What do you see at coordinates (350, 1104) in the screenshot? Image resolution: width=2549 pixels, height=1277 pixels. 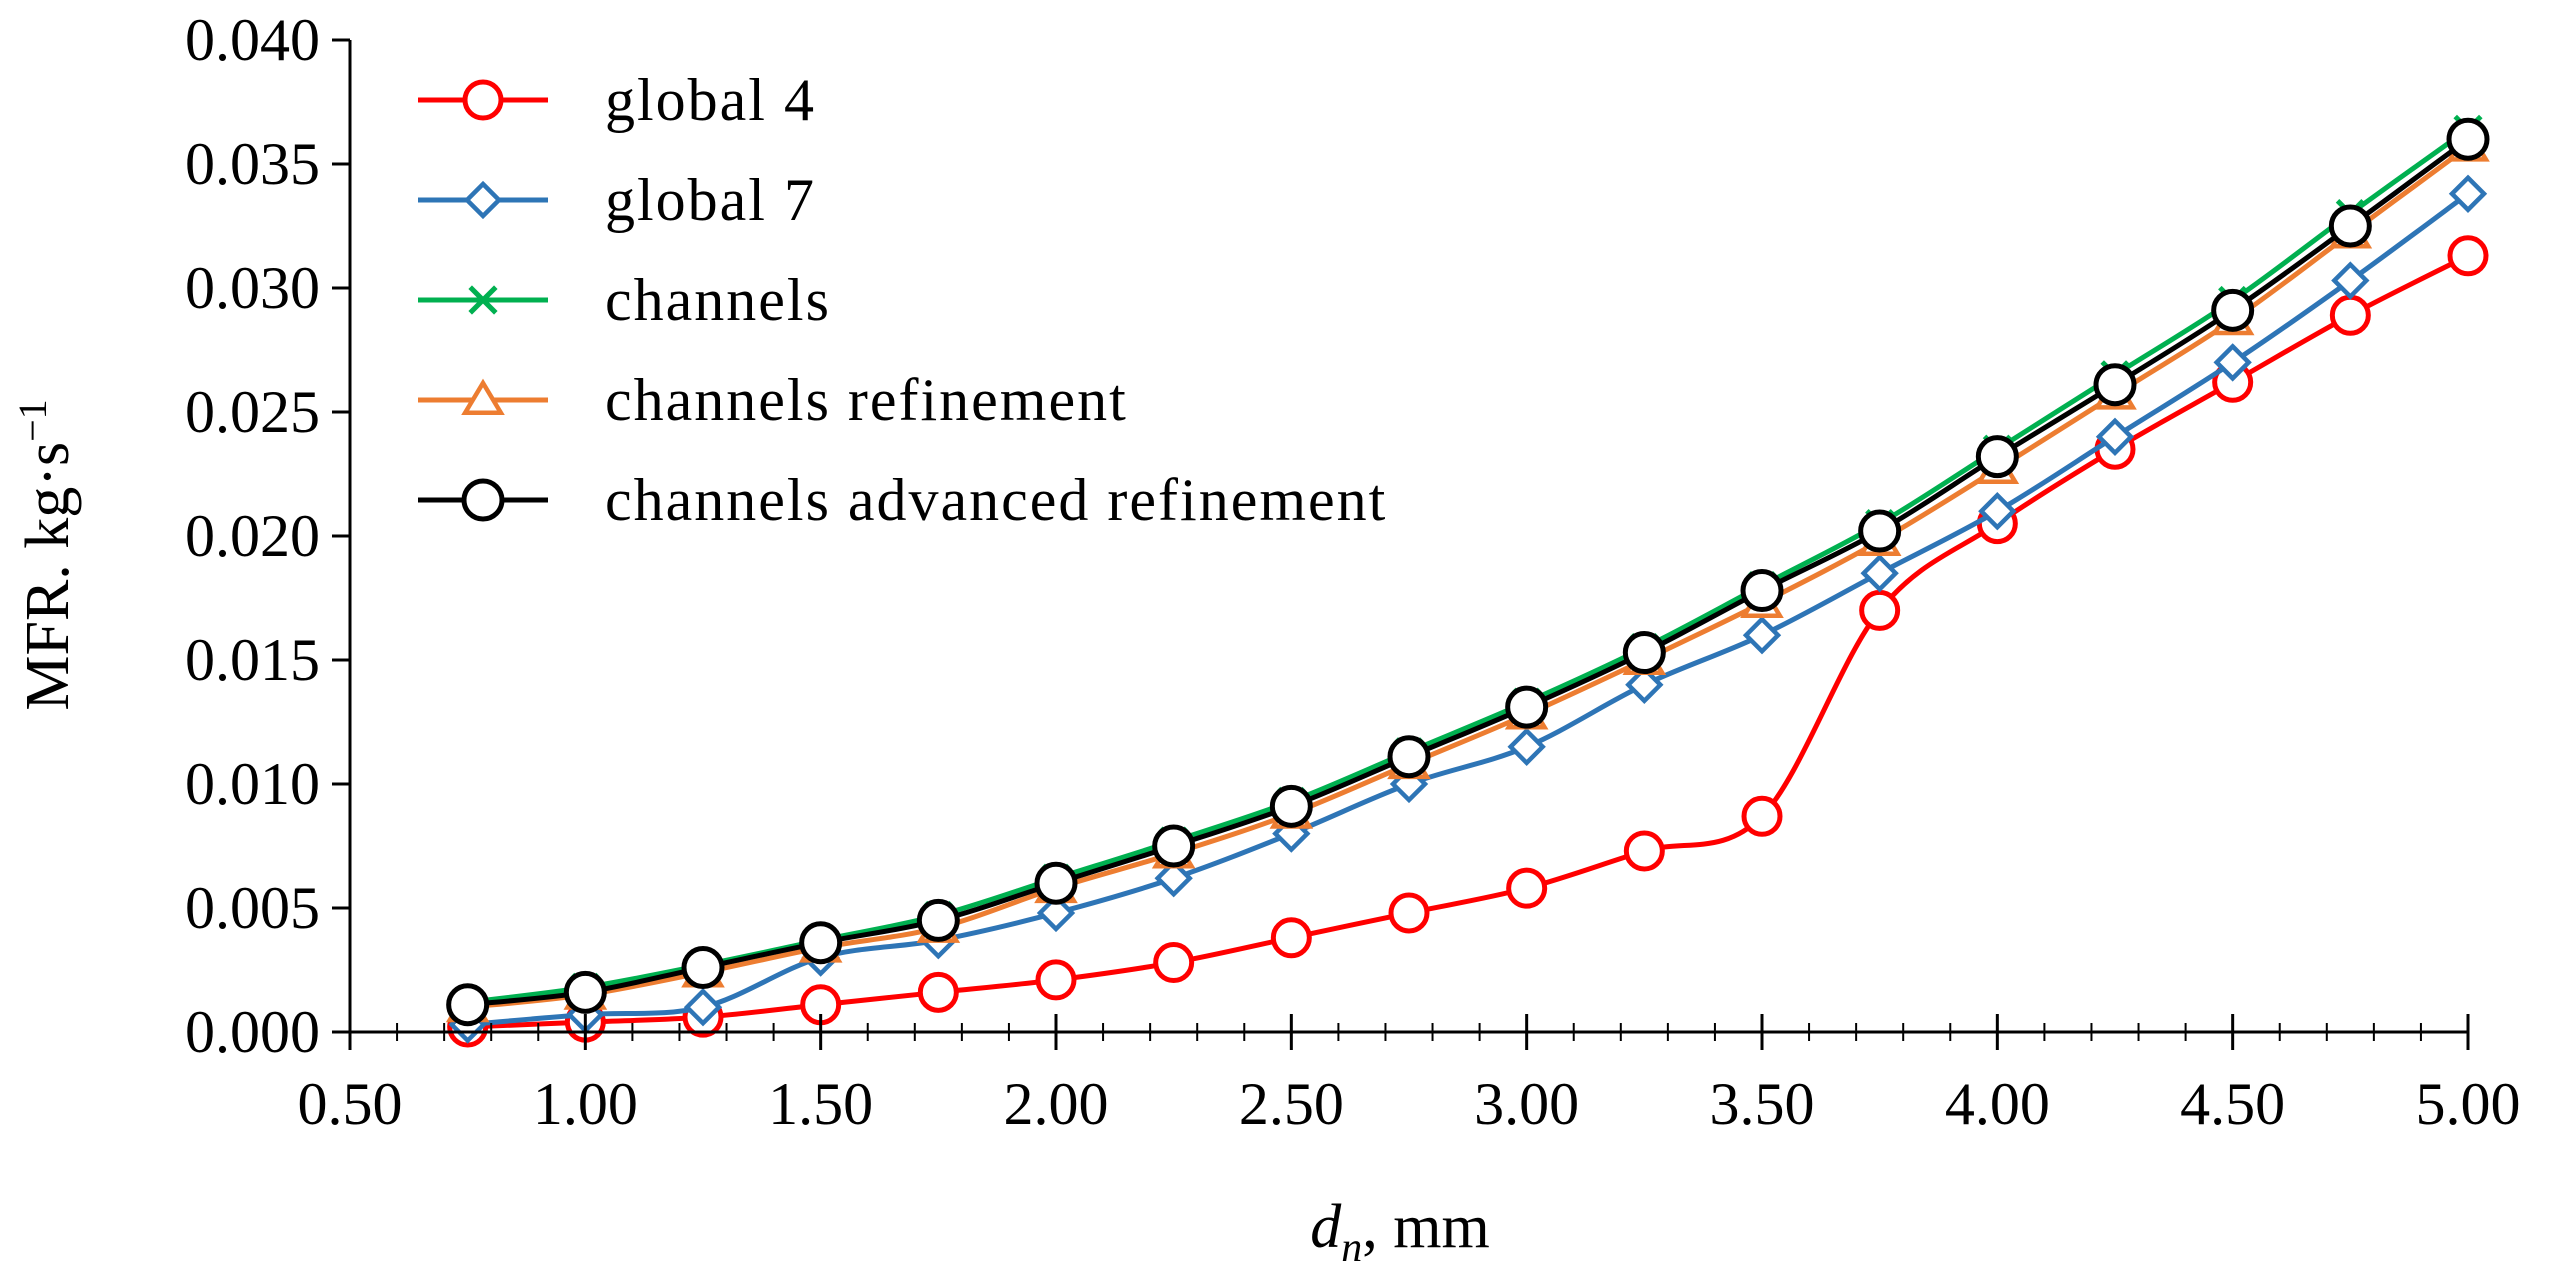 I see `x-tick-label: 0.50` at bounding box center [350, 1104].